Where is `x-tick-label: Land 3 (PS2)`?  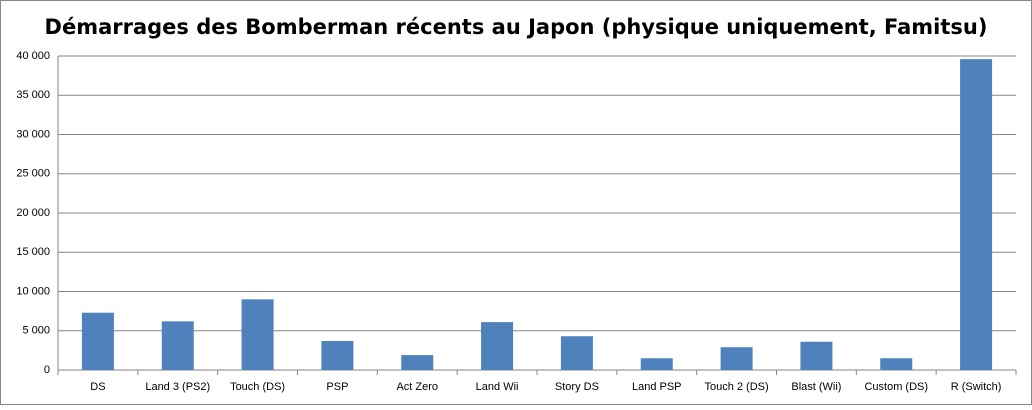 x-tick-label: Land 3 (PS2) is located at coordinates (177, 387).